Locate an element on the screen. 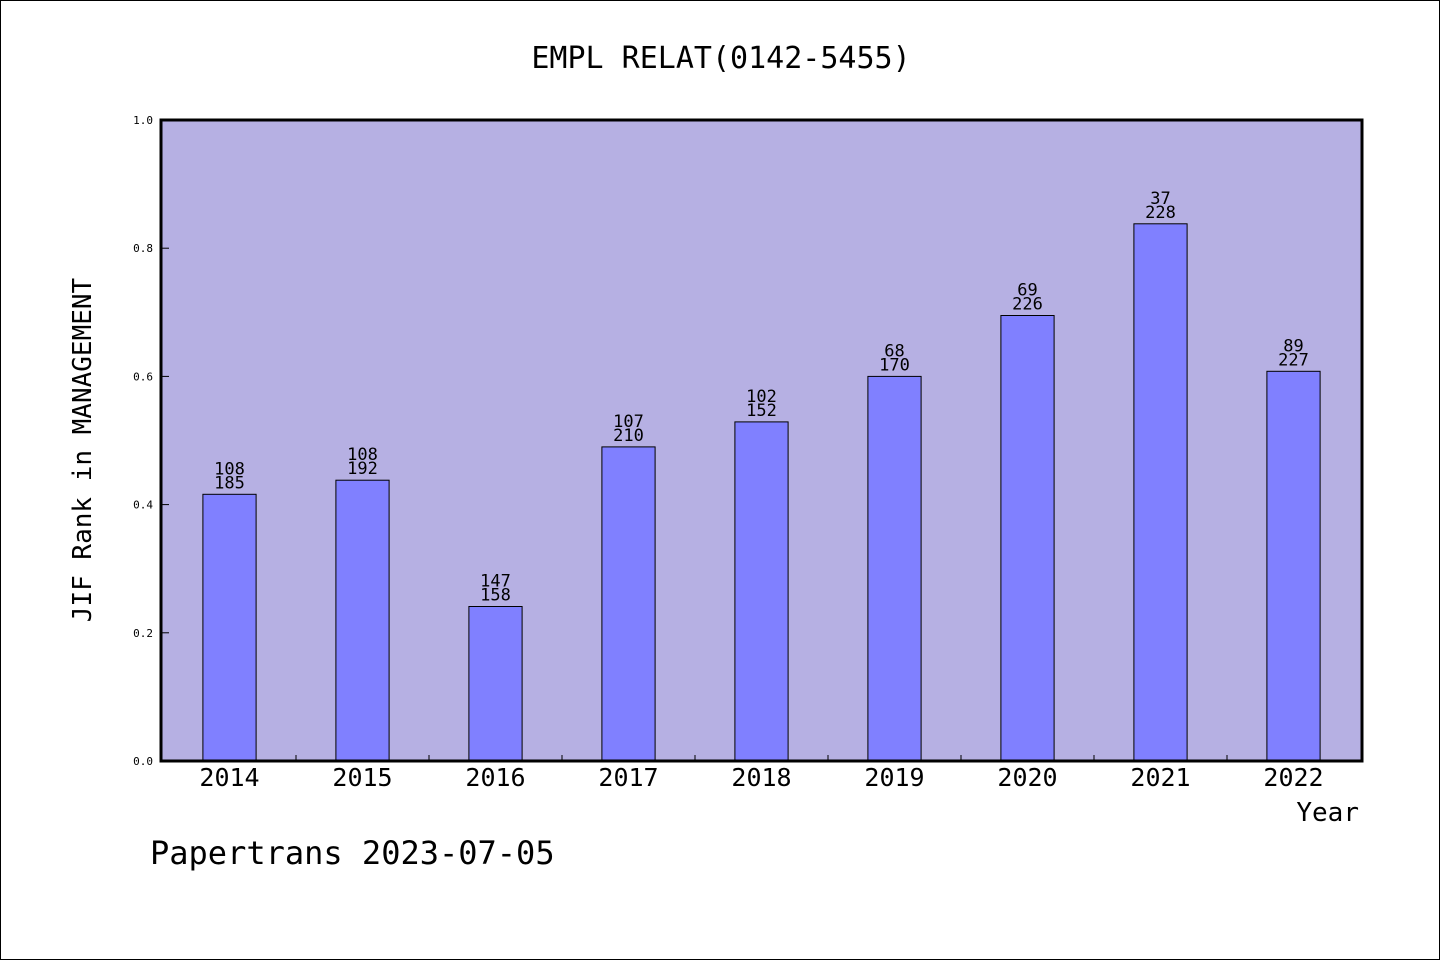  bar-2021 is located at coordinates (1160, 492).